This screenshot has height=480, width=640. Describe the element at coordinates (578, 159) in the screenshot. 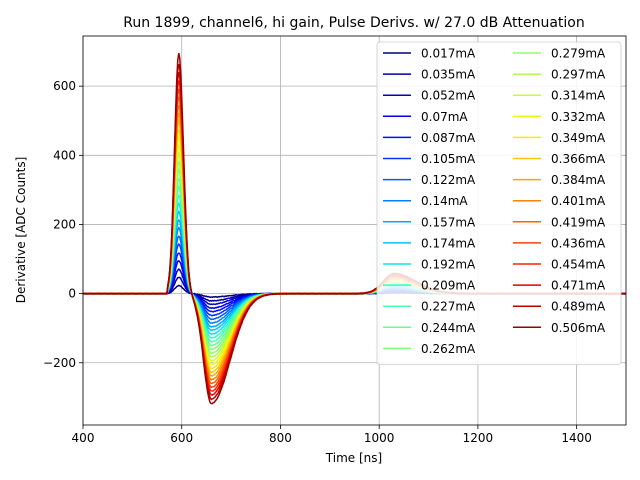

I see `legend-label: 0.366mA` at that location.